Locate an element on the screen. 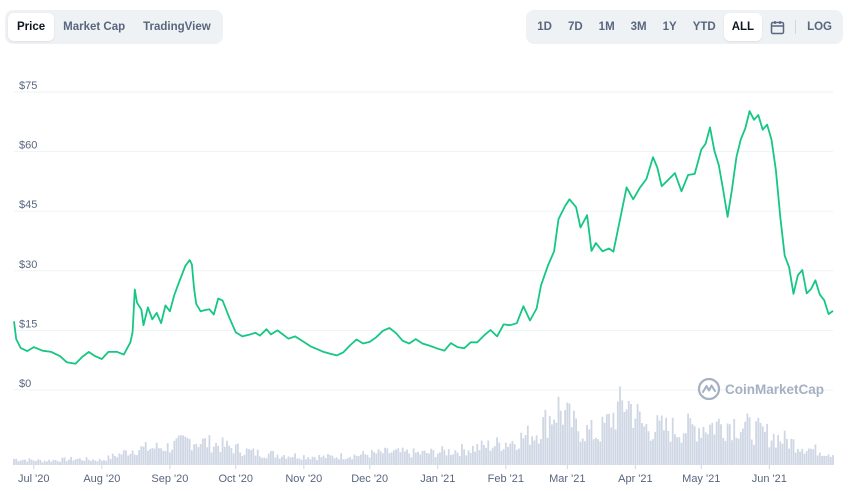  range-all-button: ALL is located at coordinates (743, 27).